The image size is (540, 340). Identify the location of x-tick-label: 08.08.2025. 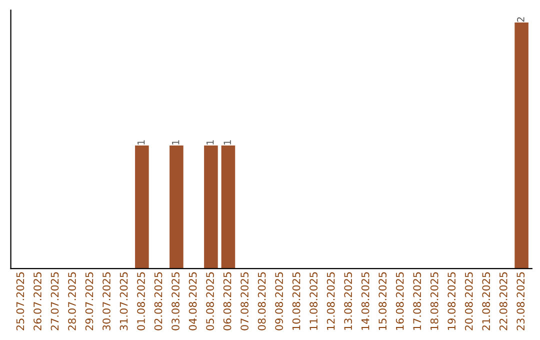
(262, 301).